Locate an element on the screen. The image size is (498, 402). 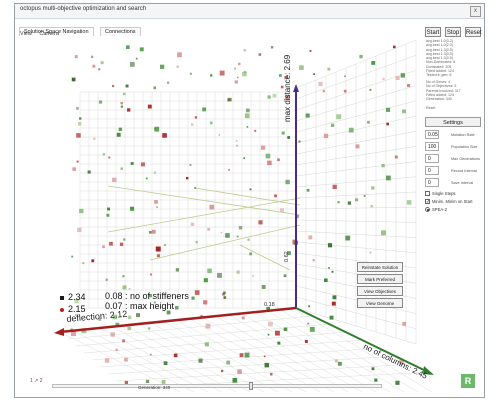
record-interval-field: 0 is located at coordinates (432, 170).